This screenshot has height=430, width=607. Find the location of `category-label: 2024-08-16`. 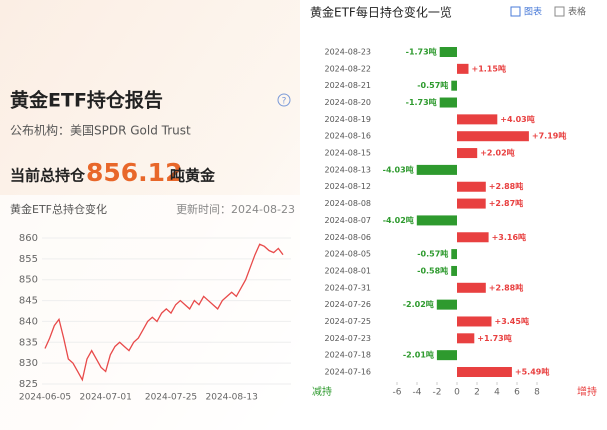

category-label: 2024-08-16 is located at coordinates (348, 136).